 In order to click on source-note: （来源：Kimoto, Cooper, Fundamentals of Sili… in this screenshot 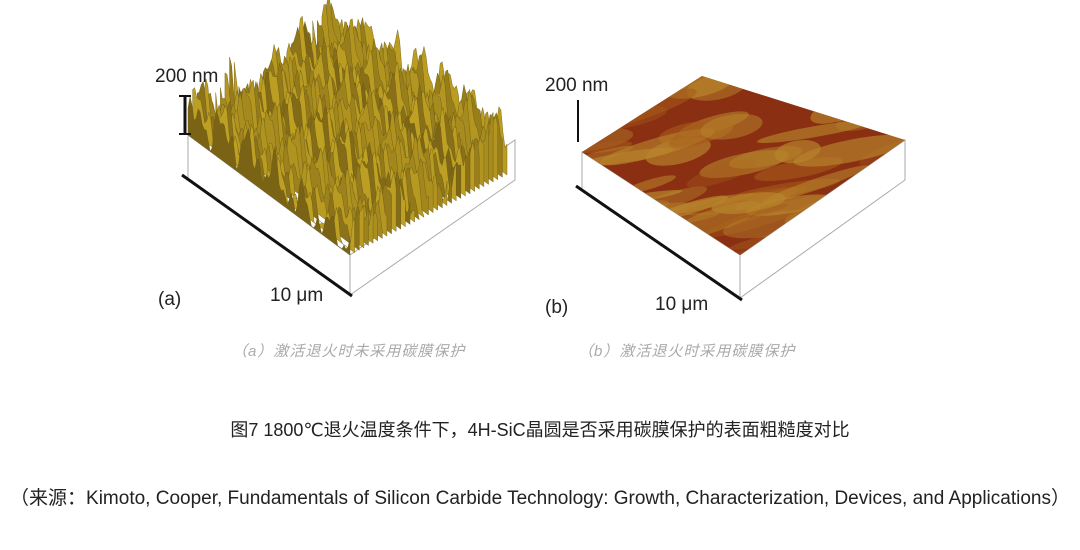, I will do `click(540, 498)`.